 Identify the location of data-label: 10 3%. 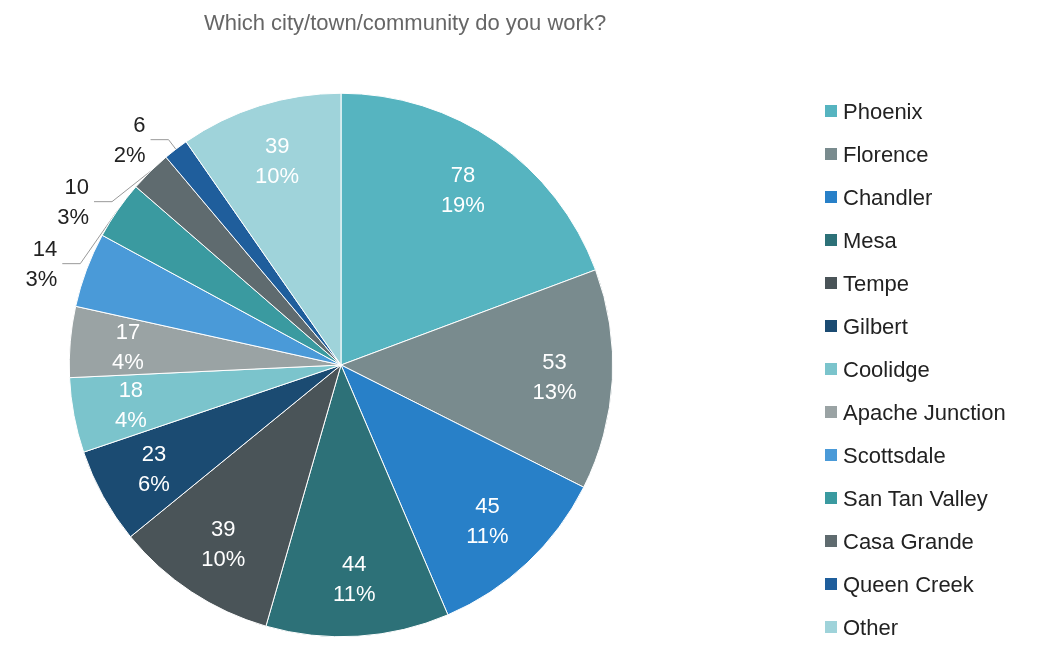
(73, 202).